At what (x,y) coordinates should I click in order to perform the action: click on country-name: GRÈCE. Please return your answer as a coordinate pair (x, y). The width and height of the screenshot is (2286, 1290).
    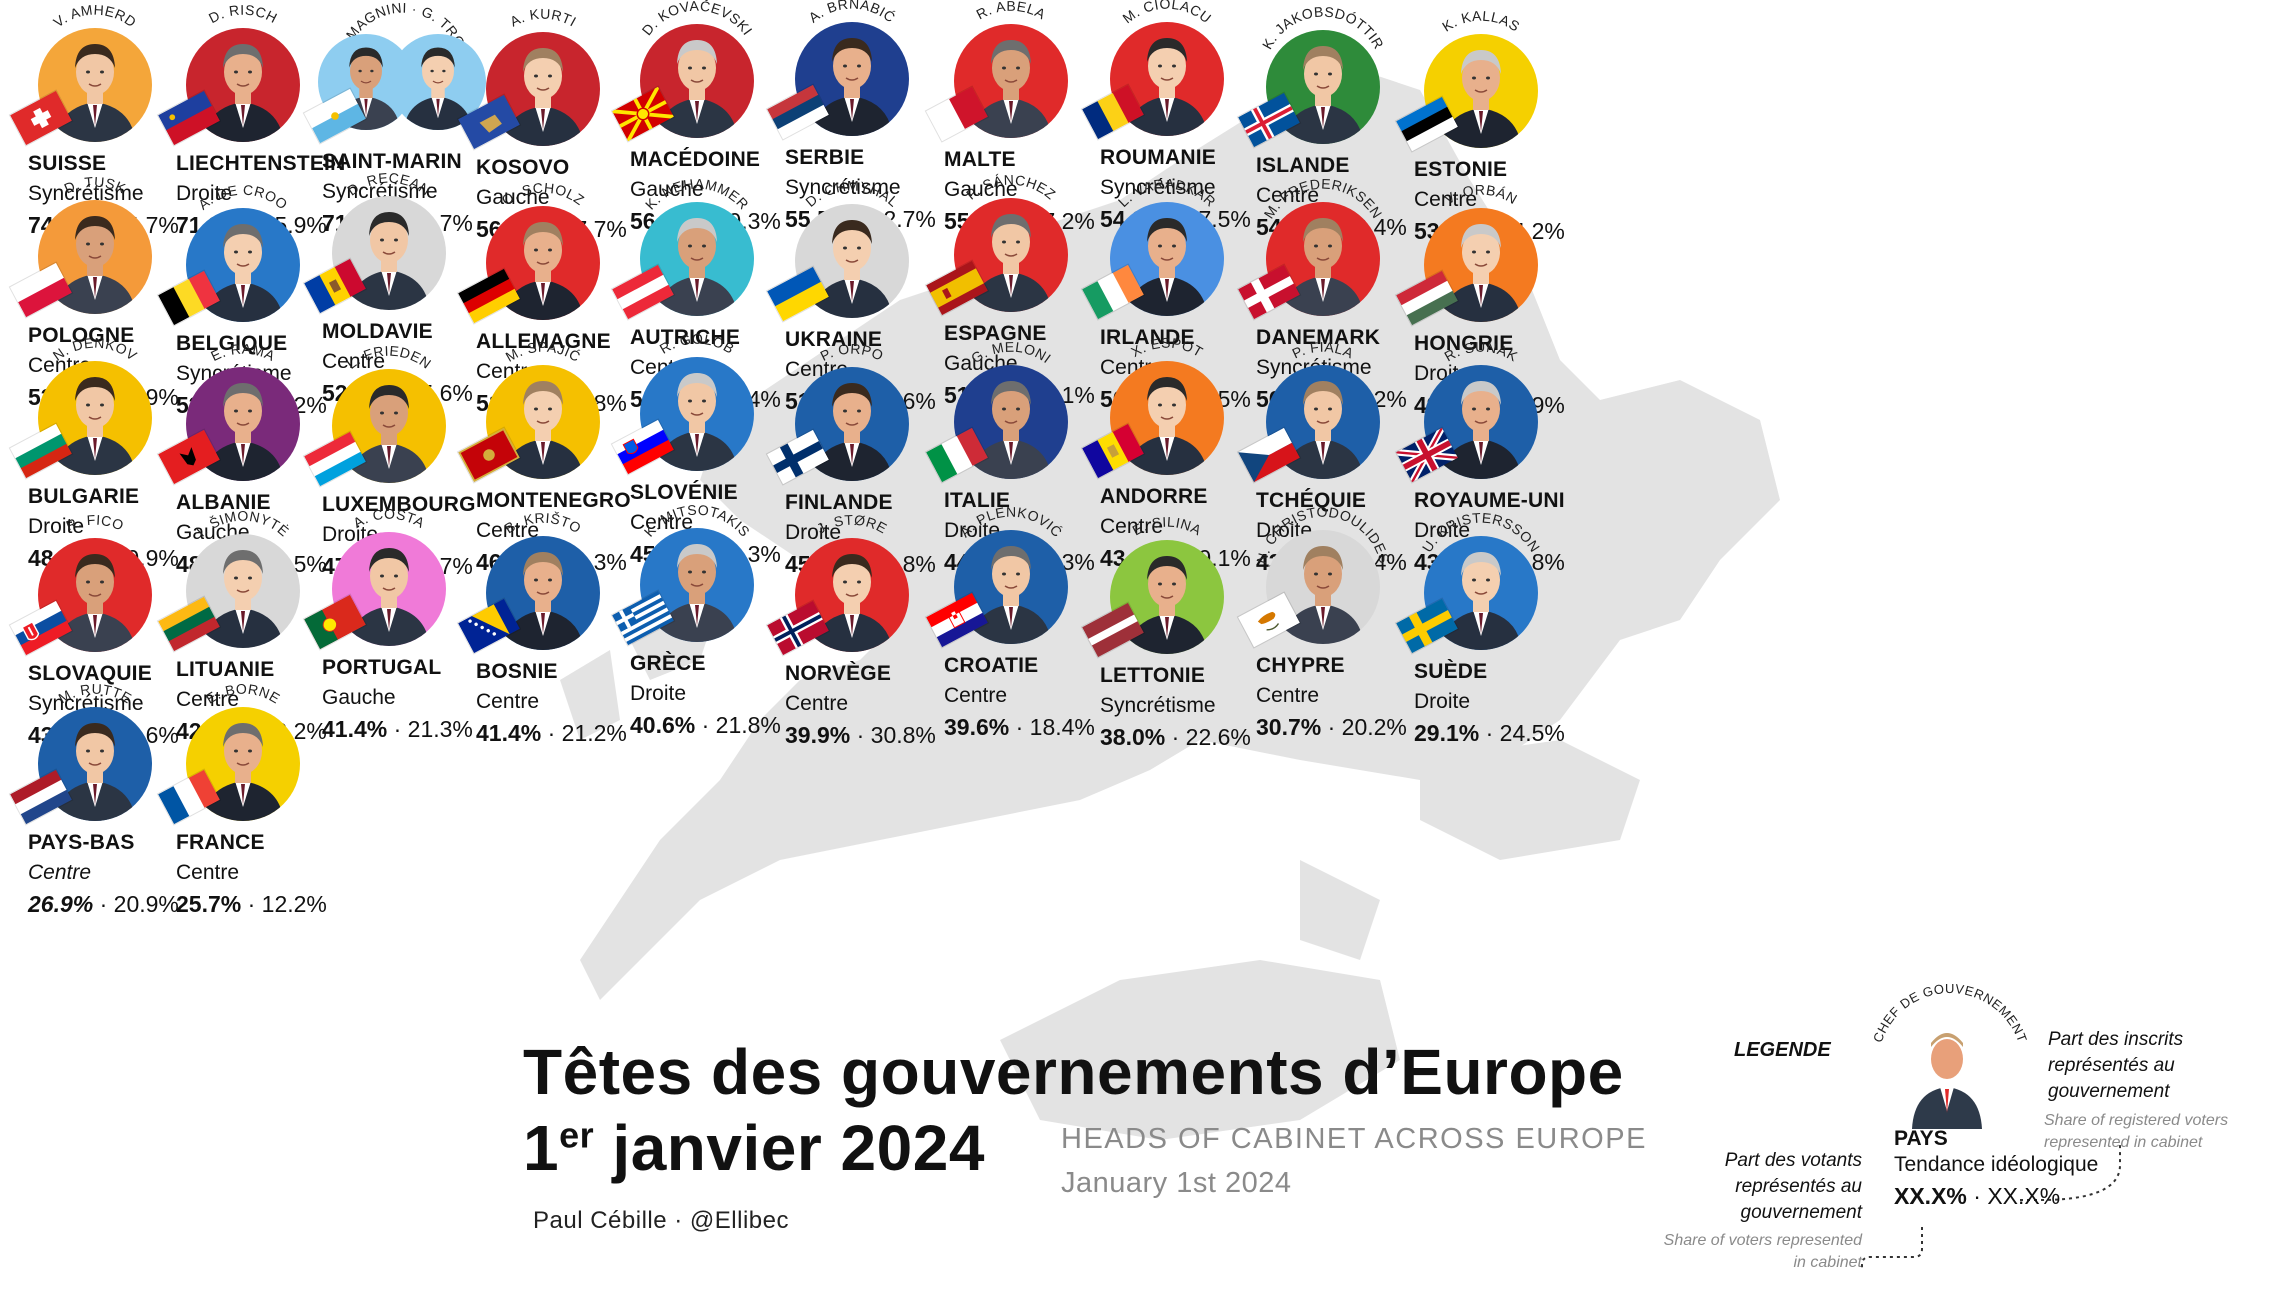
    Looking at the image, I should click on (668, 663).